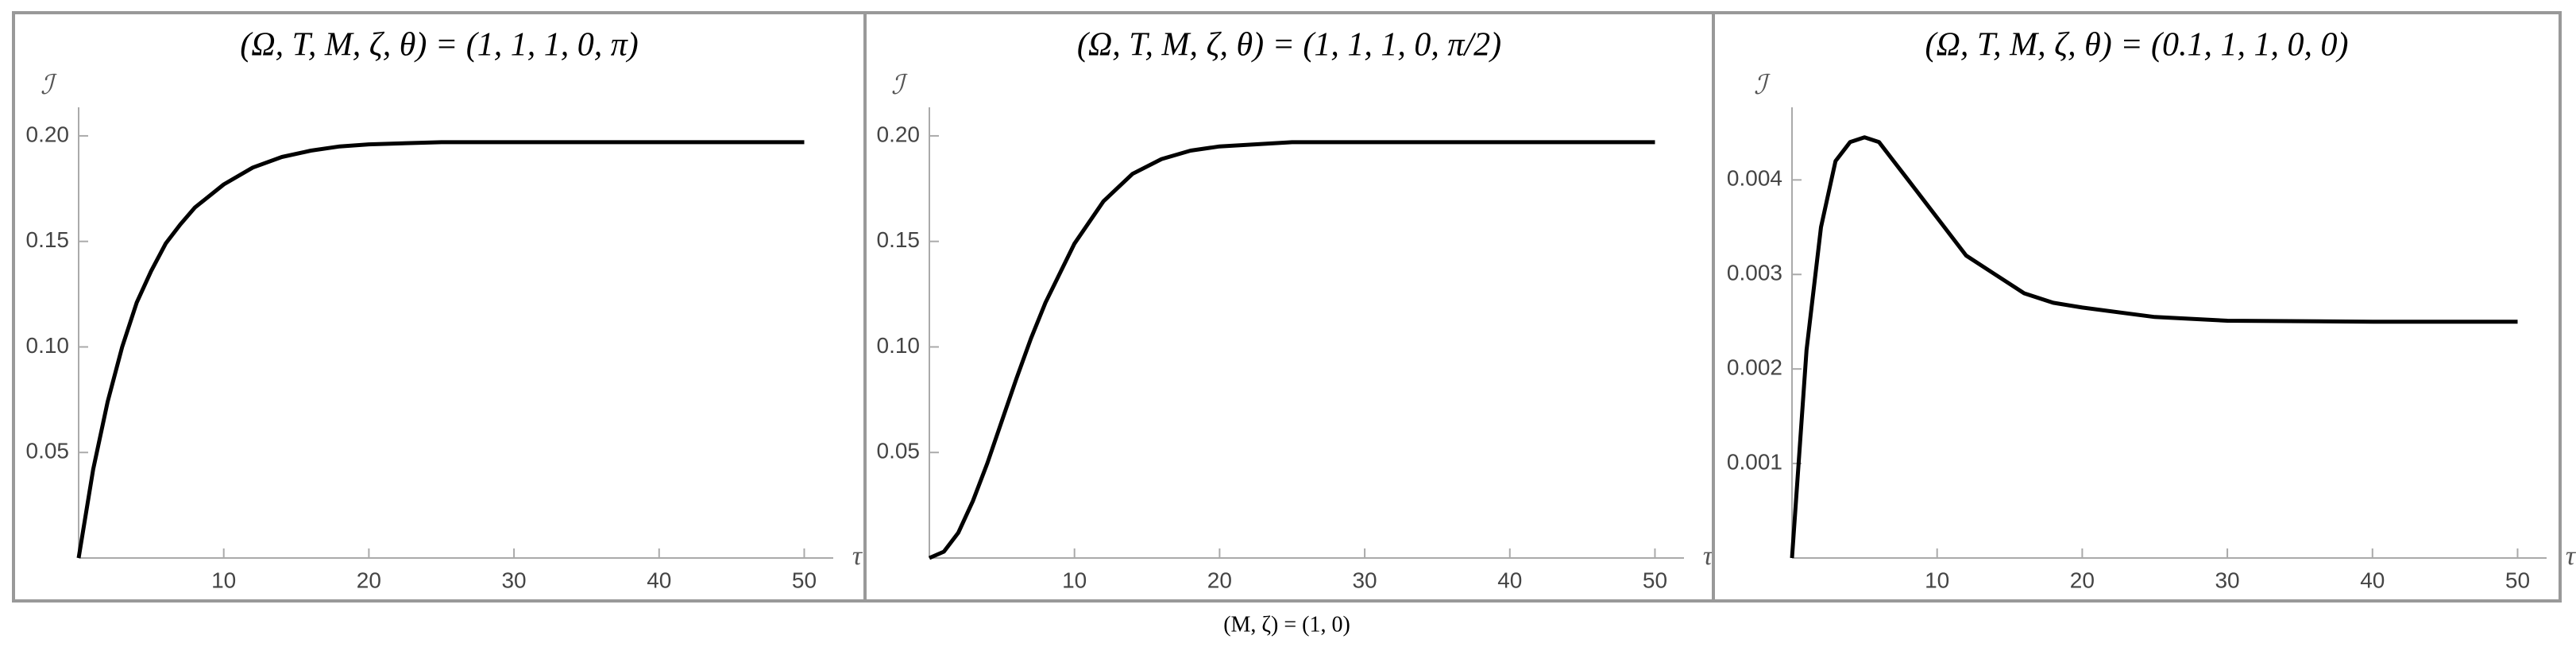  What do you see at coordinates (439, 45) in the screenshot?
I see `chart-title: (Ω, T, M, ζ, θ) = (1, 1, 1, 0, π)` at bounding box center [439, 45].